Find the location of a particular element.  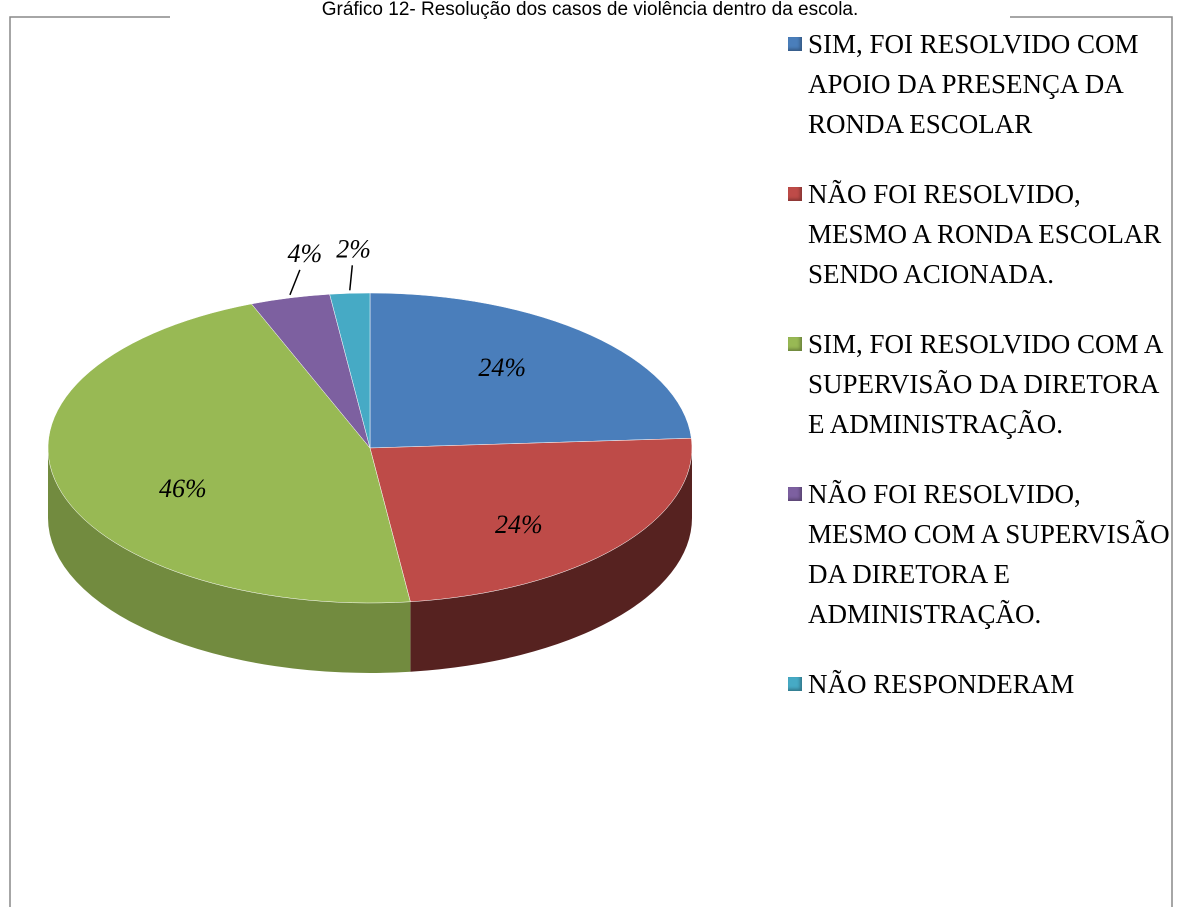

title-bg is located at coordinates (590, 11).